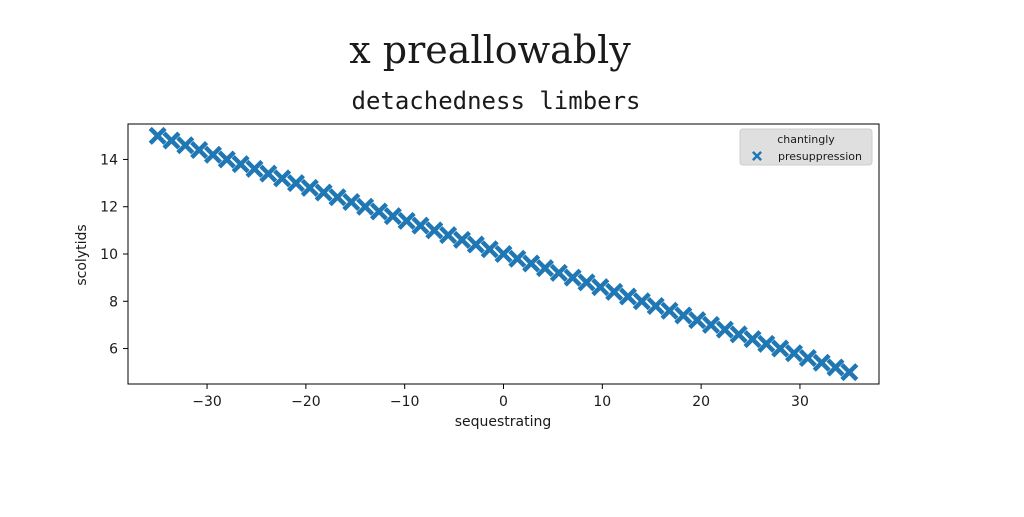 The image size is (1024, 517). Describe the element at coordinates (503, 422) in the screenshot. I see `x-axis-label: sequestrating` at that location.